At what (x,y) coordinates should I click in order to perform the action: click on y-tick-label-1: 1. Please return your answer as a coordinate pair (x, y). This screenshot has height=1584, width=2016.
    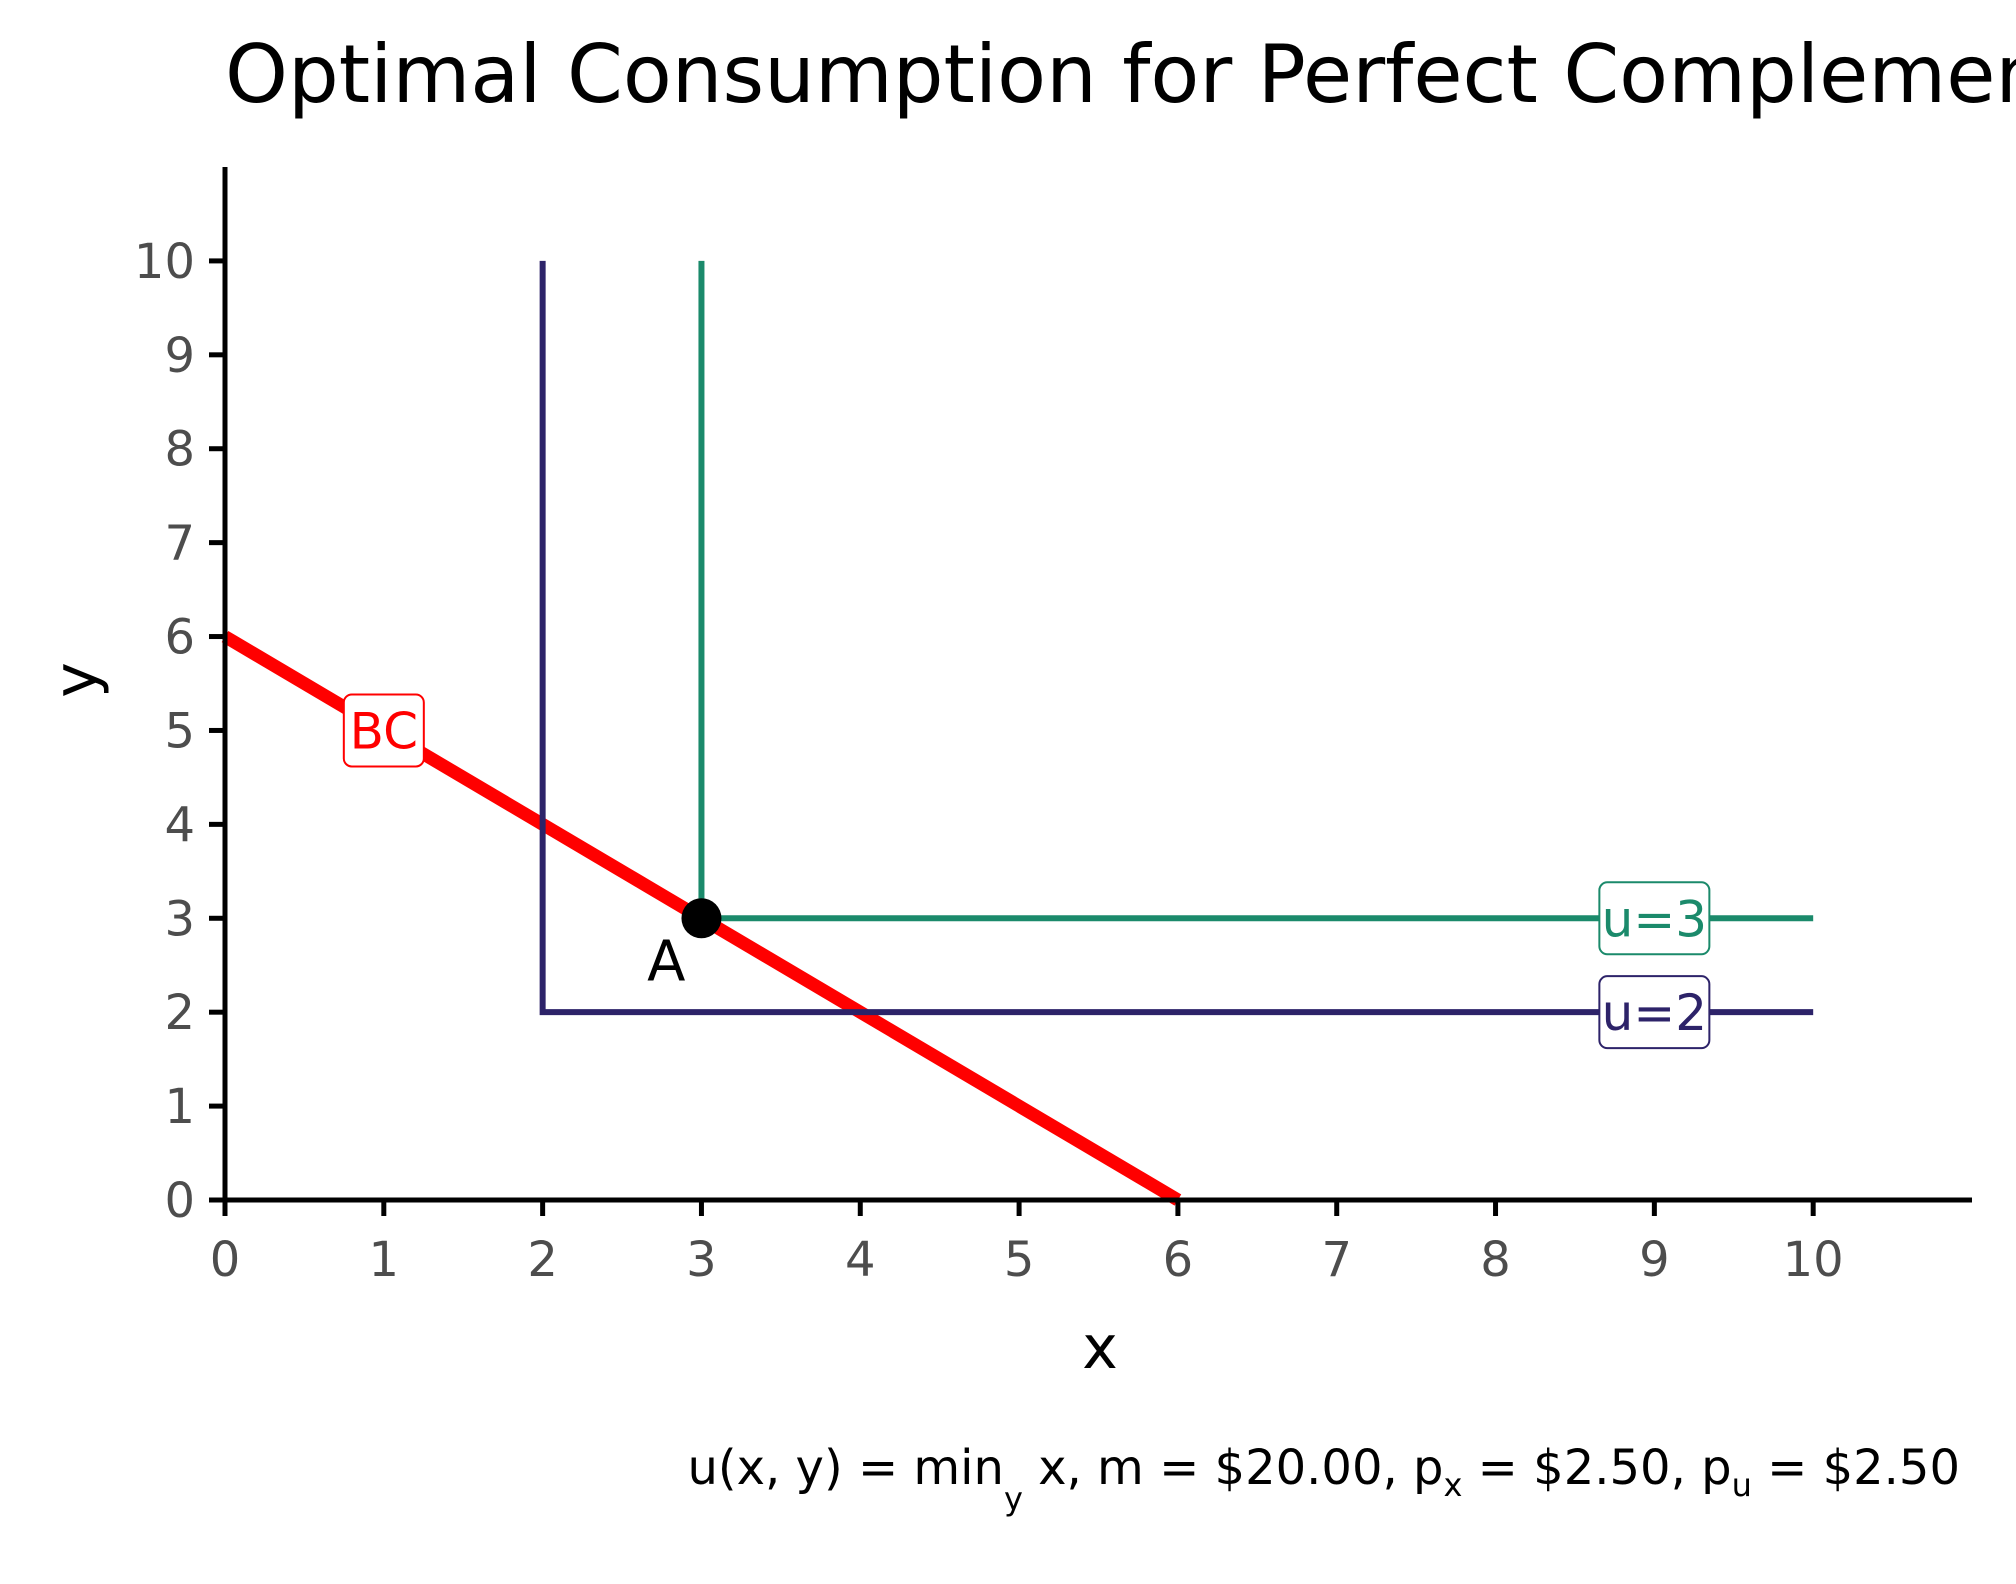
    Looking at the image, I should click on (179, 1107).